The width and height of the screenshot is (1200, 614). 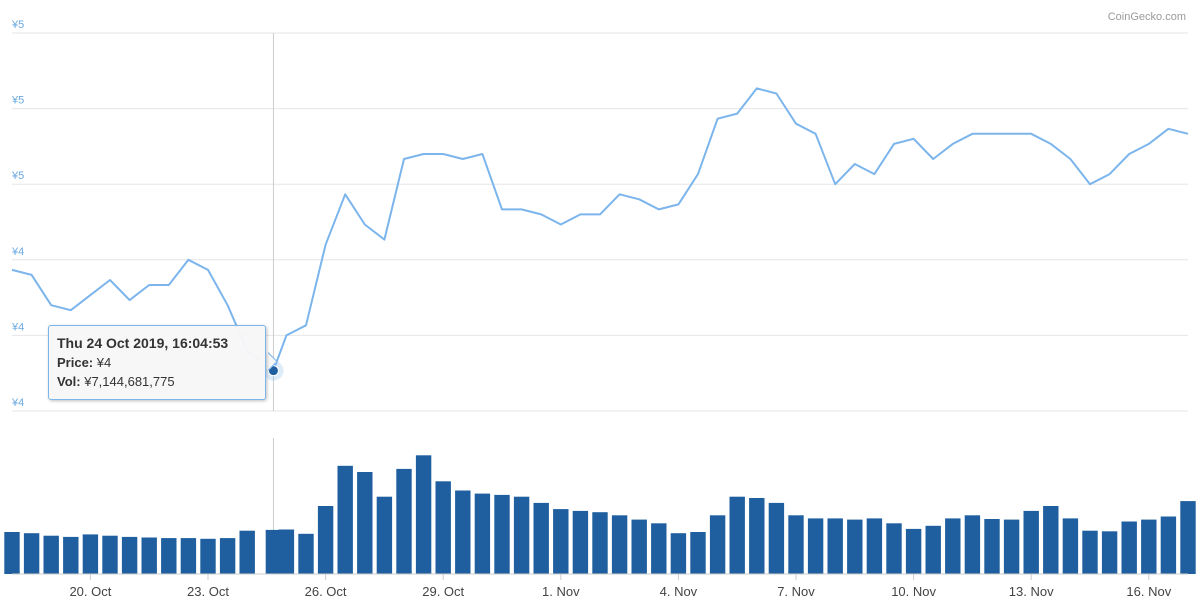 I want to click on date-tick-label: 13. Nov, so click(x=1031, y=591).